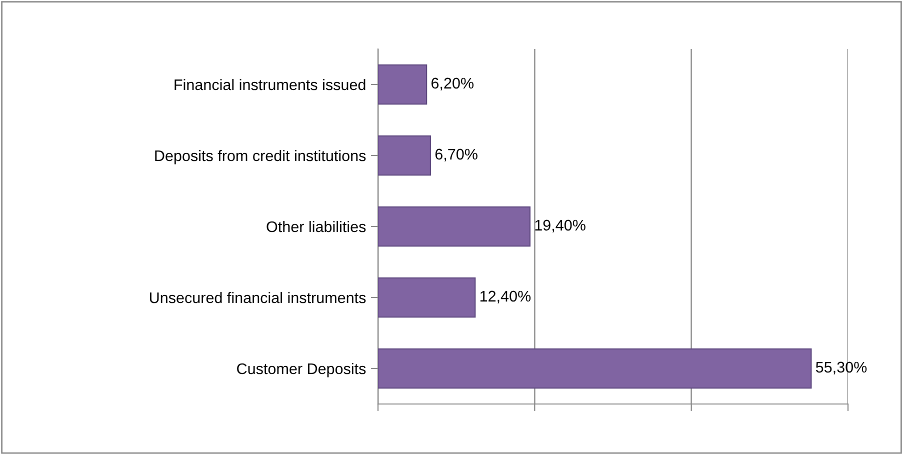 The image size is (903, 454). What do you see at coordinates (560, 226) in the screenshot?
I see `data-label: 19,40%` at bounding box center [560, 226].